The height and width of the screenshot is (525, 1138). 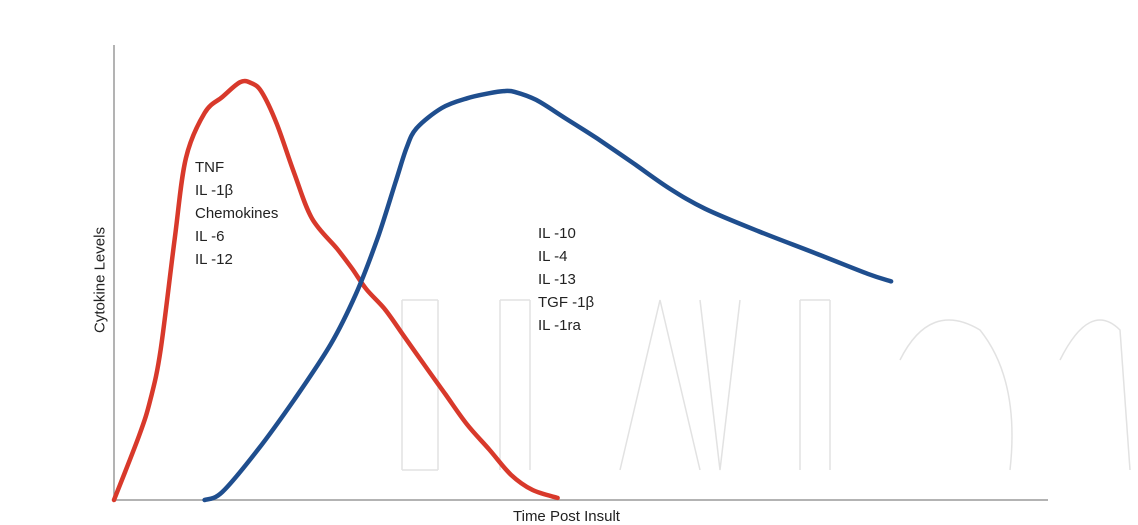 What do you see at coordinates (210, 236) in the screenshot?
I see `annotation-label: IL -6` at bounding box center [210, 236].